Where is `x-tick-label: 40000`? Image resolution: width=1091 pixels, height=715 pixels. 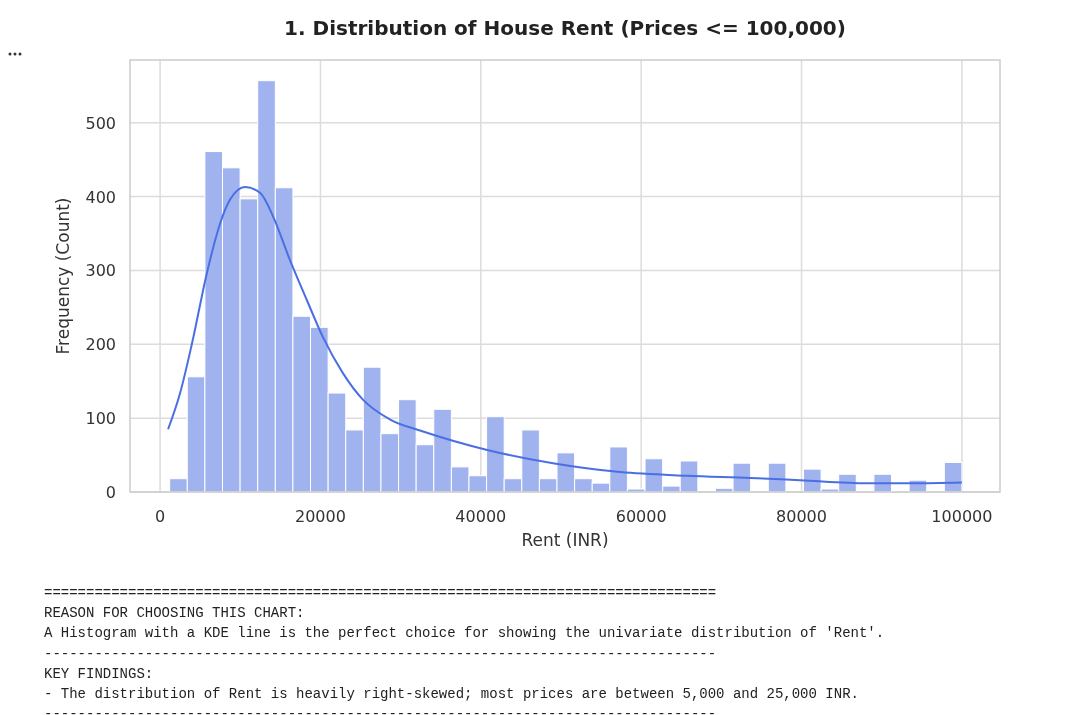 x-tick-label: 40000 is located at coordinates (481, 516).